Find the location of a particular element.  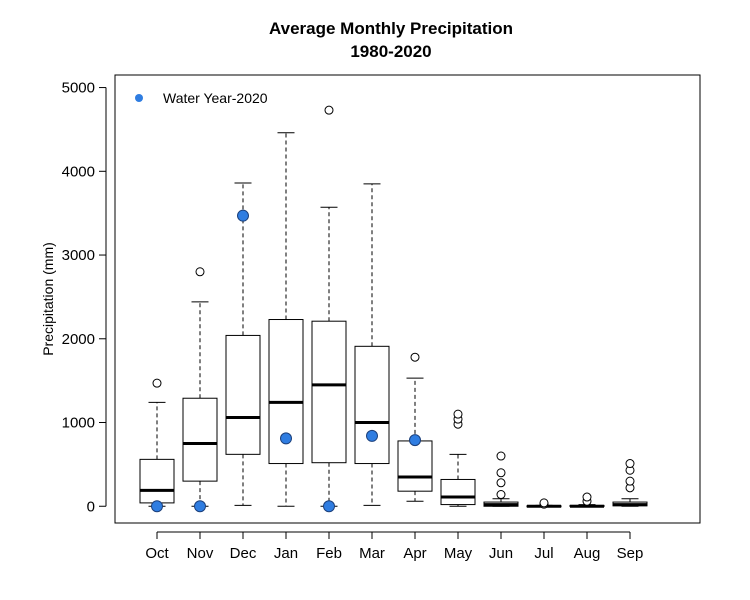

x-tick-label: Oct is located at coordinates (157, 553).